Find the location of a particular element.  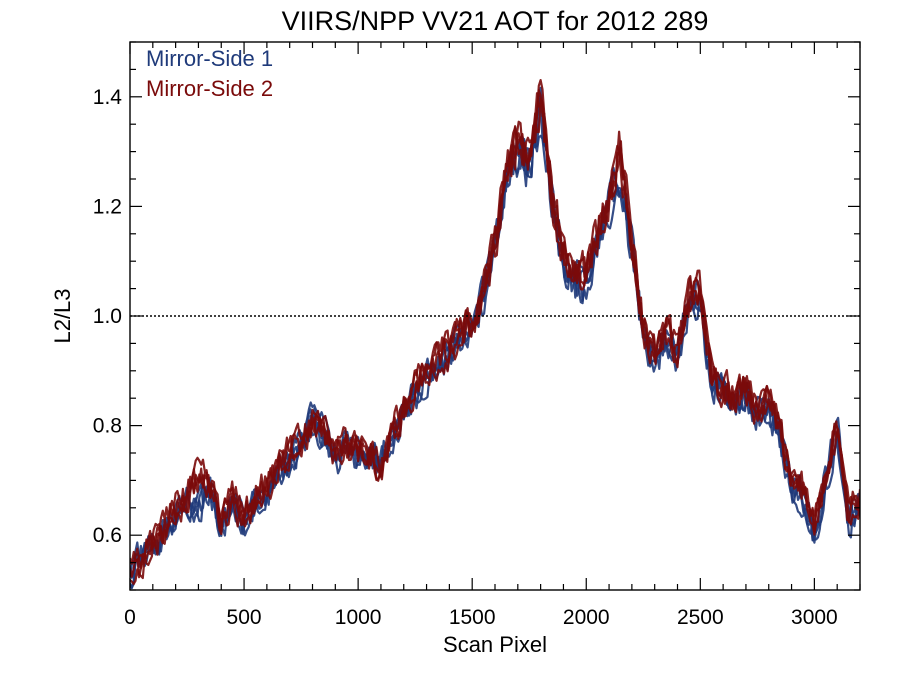

x-tick-label: 3000 is located at coordinates (814, 617).